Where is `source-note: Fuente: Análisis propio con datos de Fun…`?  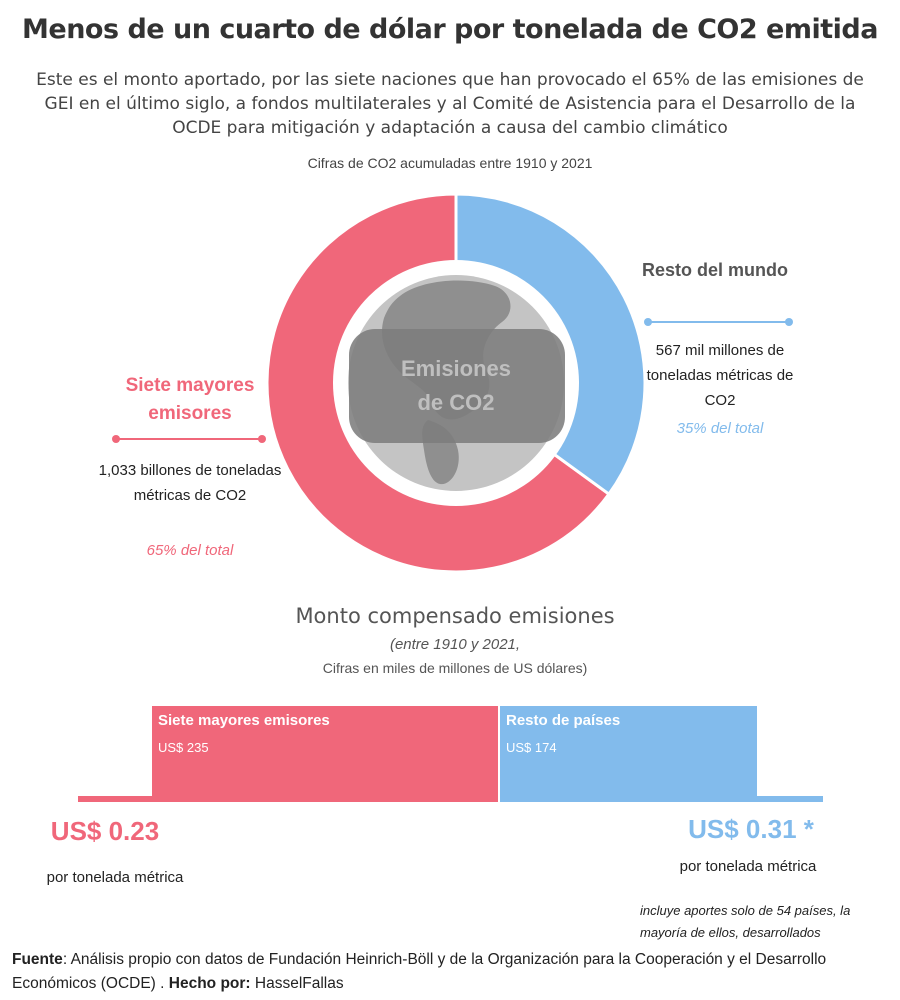 source-note: Fuente: Análisis propio con datos de Fun… is located at coordinates (452, 972).